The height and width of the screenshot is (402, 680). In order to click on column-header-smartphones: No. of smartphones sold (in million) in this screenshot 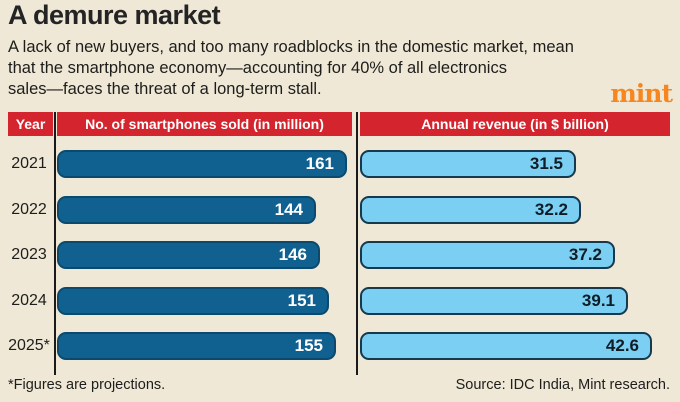, I will do `click(204, 124)`.